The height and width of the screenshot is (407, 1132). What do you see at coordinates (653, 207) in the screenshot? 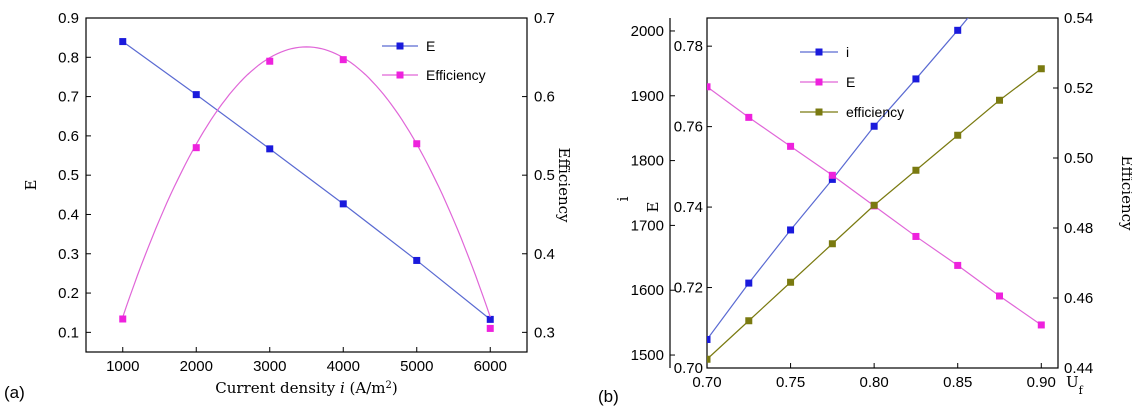
I see `E-axis-label: E` at bounding box center [653, 207].